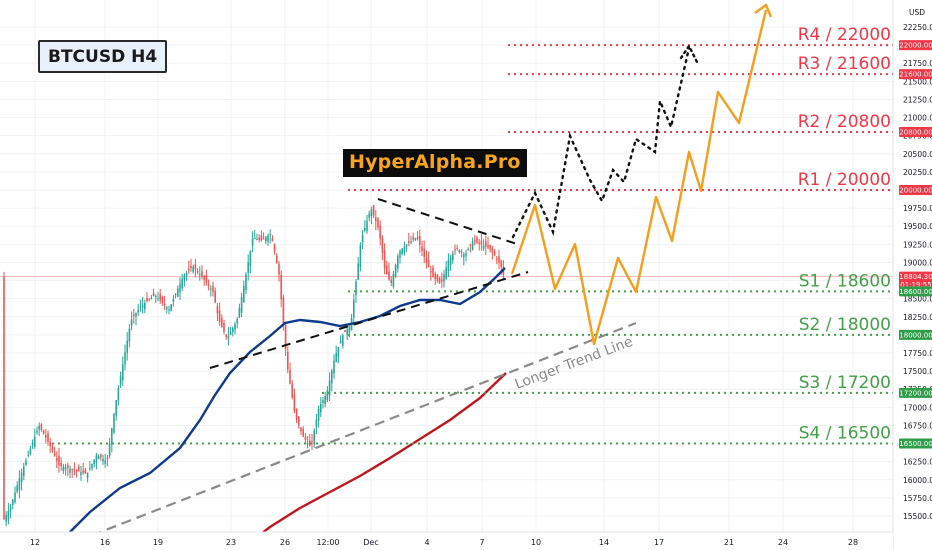 The width and height of the screenshot is (932, 550). I want to click on price-tick-label: 16250.00, so click(917, 462).